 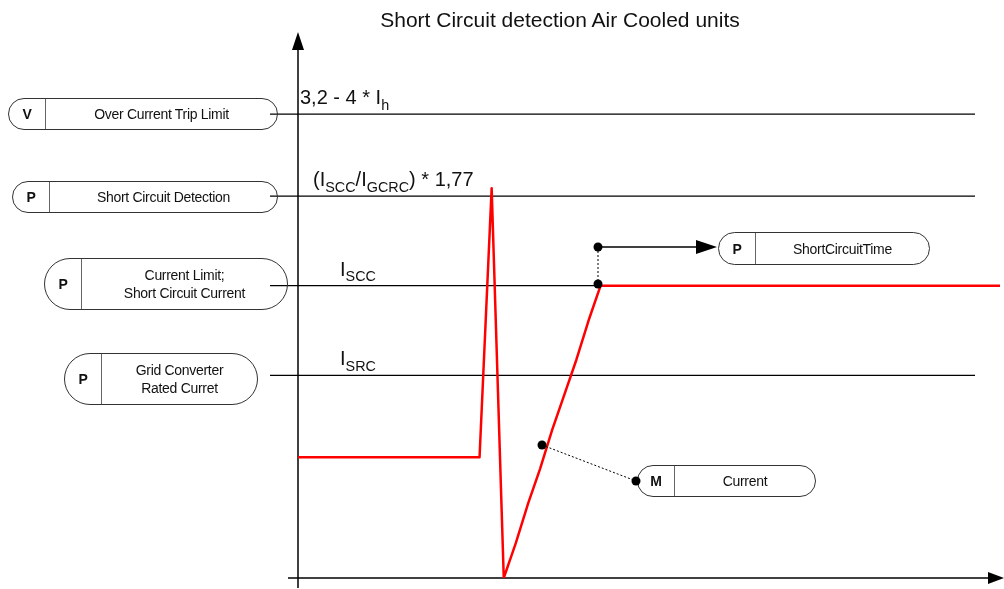 What do you see at coordinates (560, 20) in the screenshot?
I see `chart-title: Short Circuit detection Air Cooled units` at bounding box center [560, 20].